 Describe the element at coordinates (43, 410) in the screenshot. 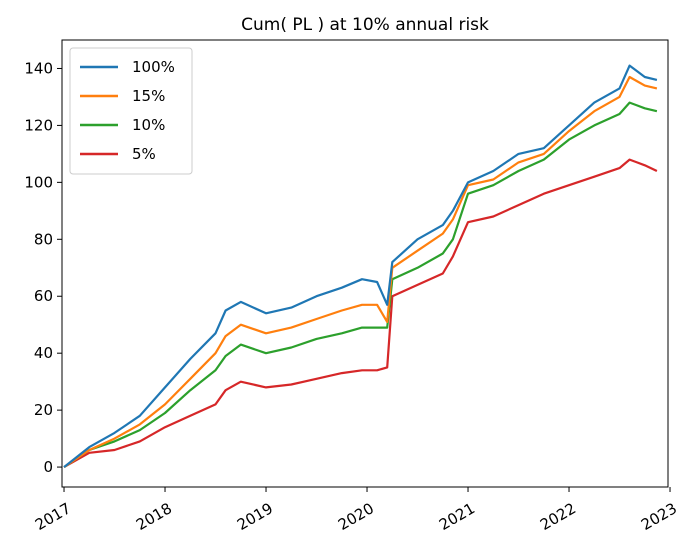

I see `y-tick-label: 20` at that location.